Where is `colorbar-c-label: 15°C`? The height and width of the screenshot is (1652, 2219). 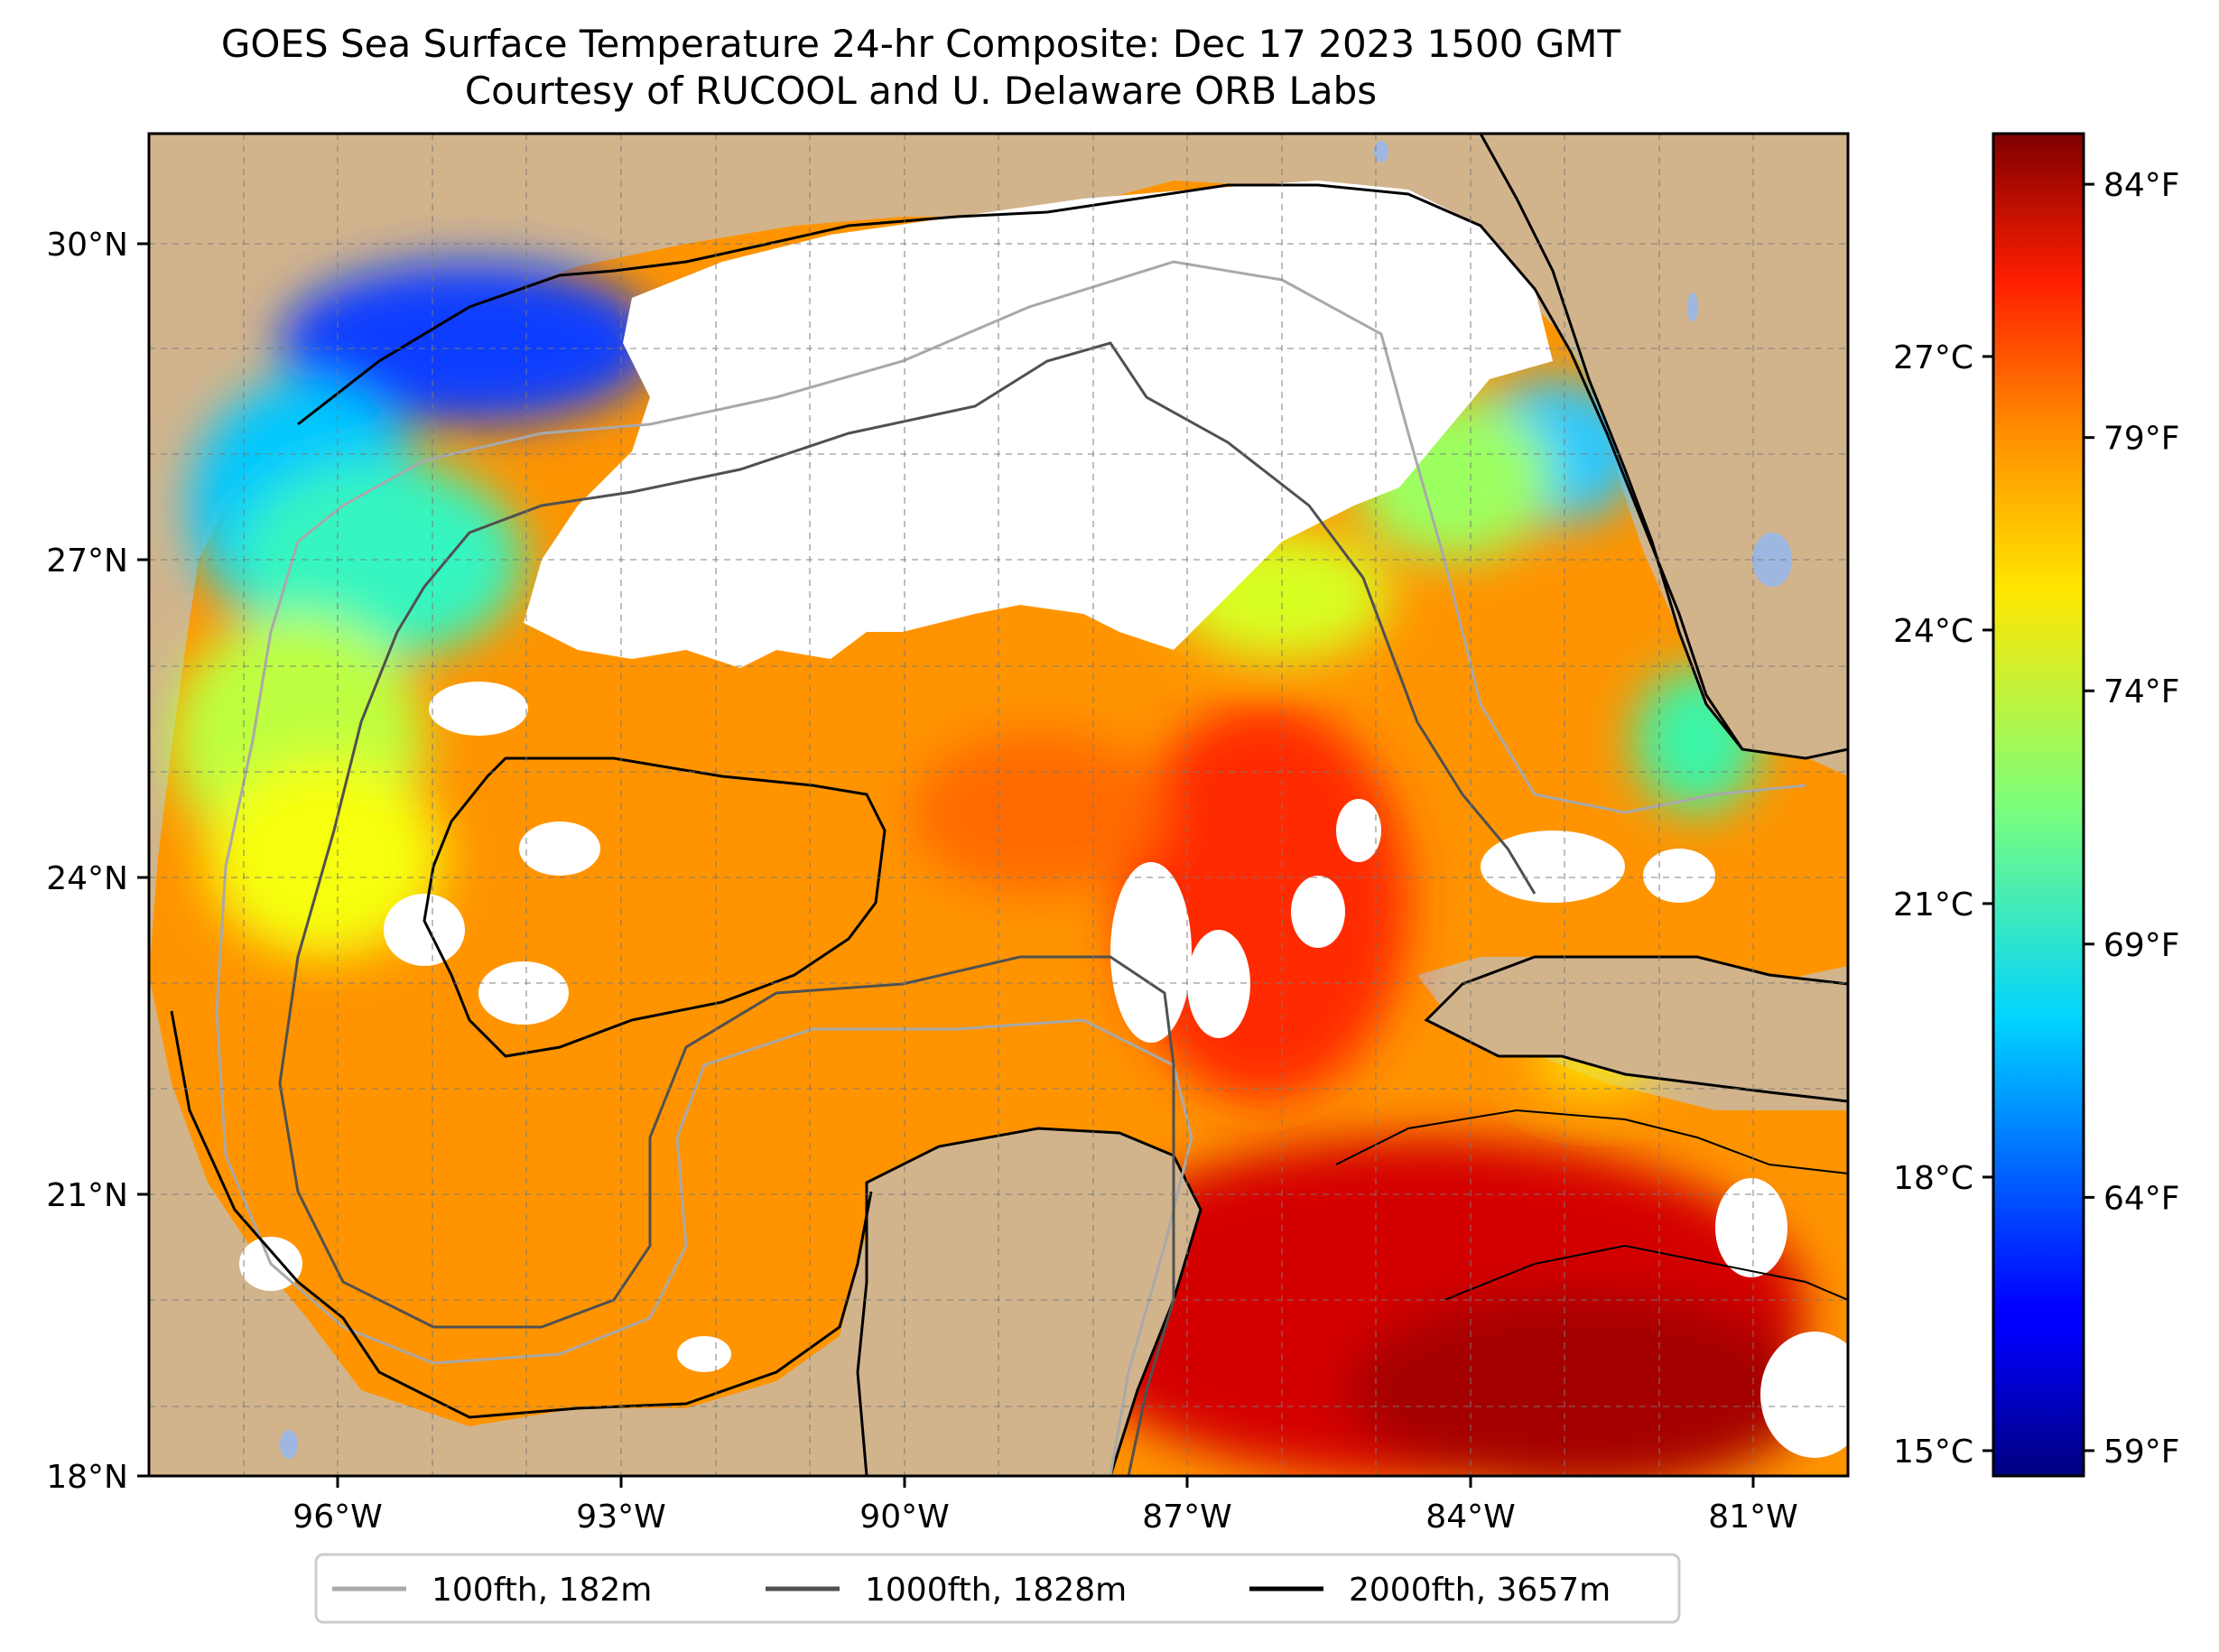
colorbar-c-label: 15°C is located at coordinates (1933, 1452).